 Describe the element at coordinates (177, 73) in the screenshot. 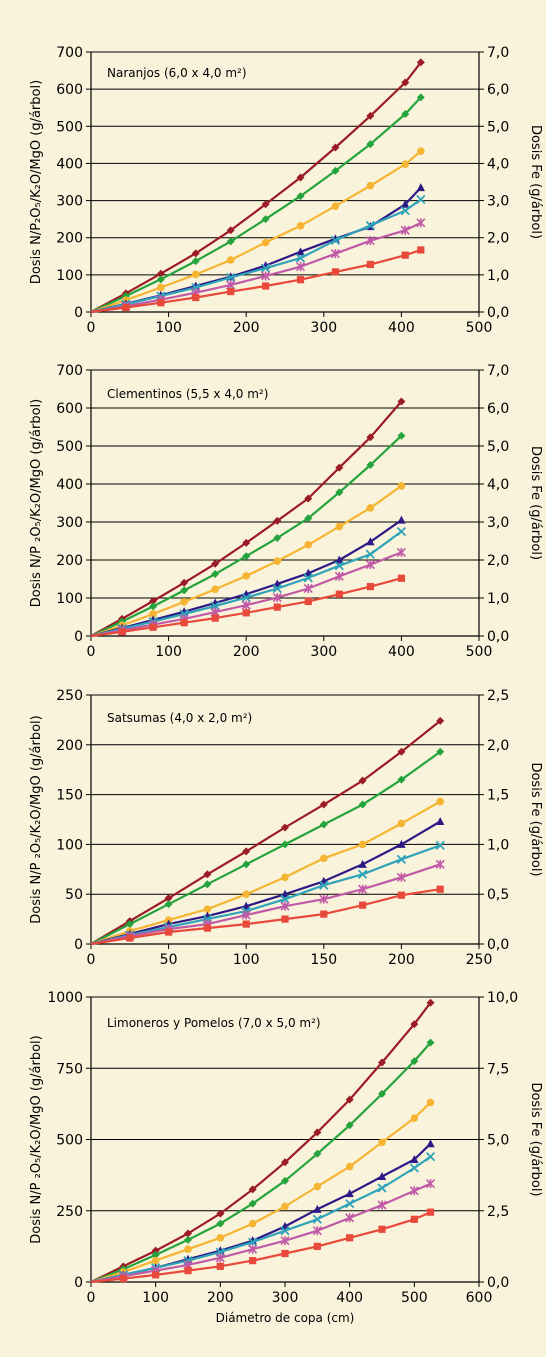

I see `chart-title: Naranjos (6,0 x 4,0 m²)` at that location.